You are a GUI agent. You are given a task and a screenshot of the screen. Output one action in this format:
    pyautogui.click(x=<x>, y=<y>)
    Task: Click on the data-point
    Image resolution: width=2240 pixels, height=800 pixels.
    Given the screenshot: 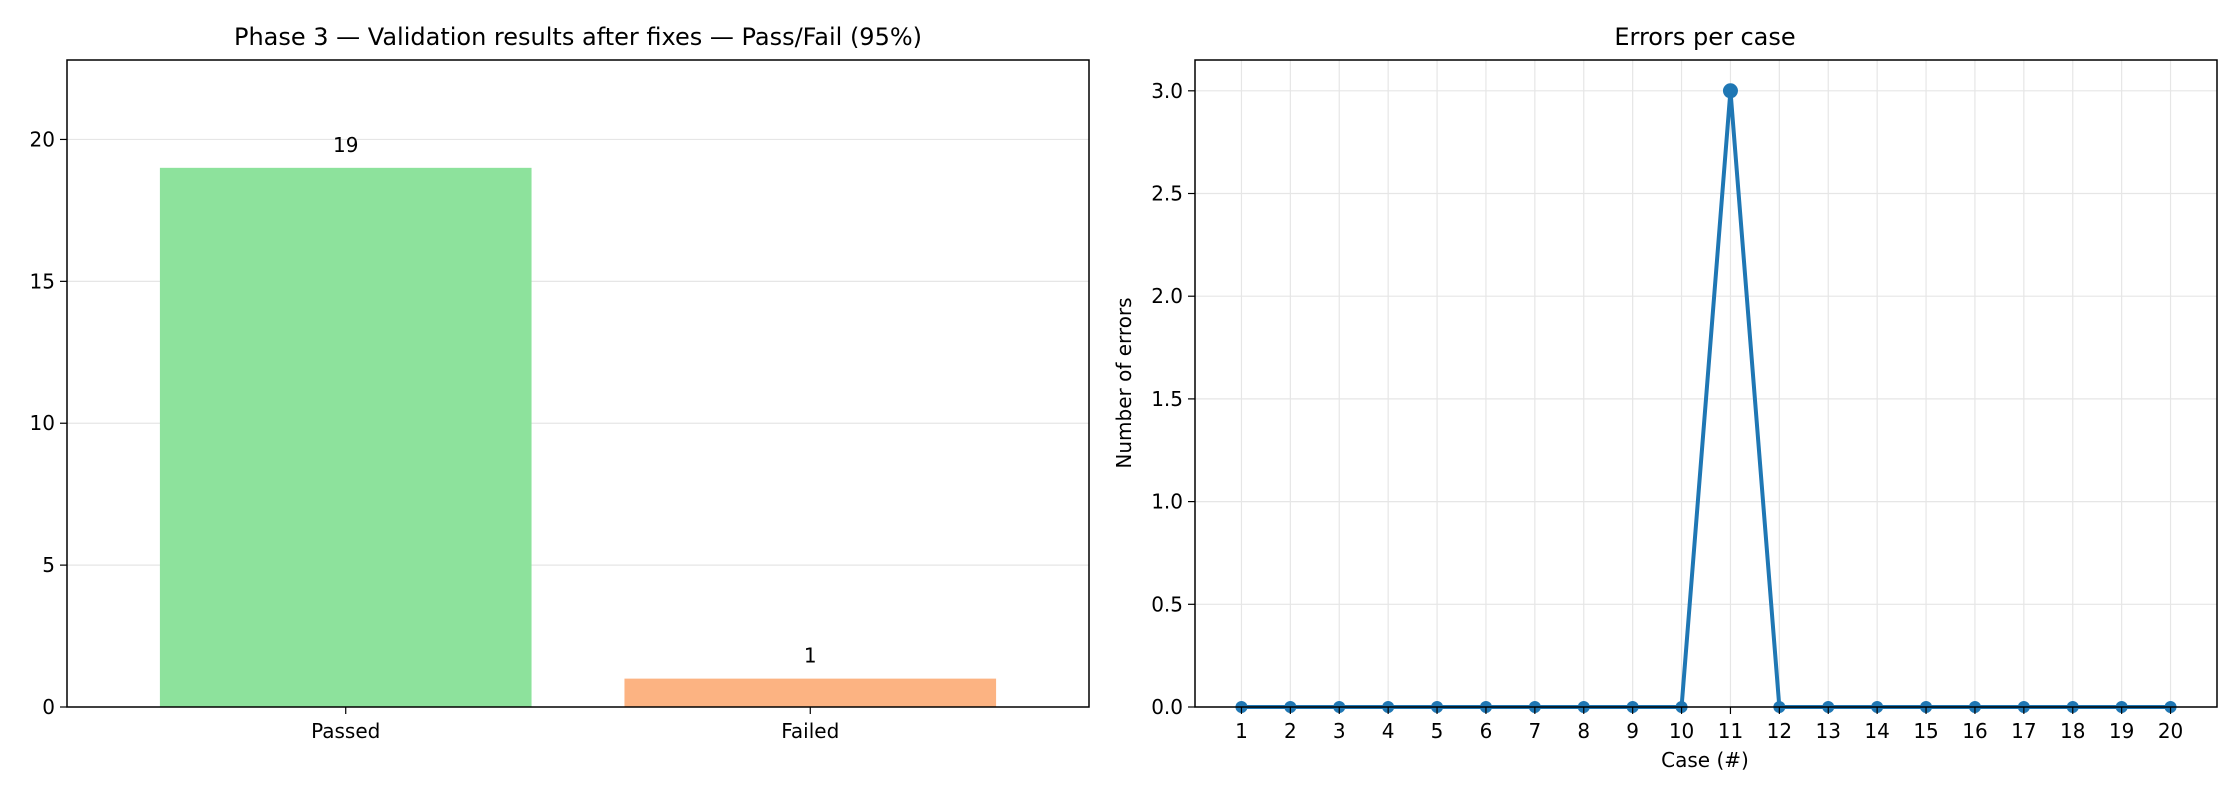 What is the action you would take?
    pyautogui.click(x=1730, y=91)
    